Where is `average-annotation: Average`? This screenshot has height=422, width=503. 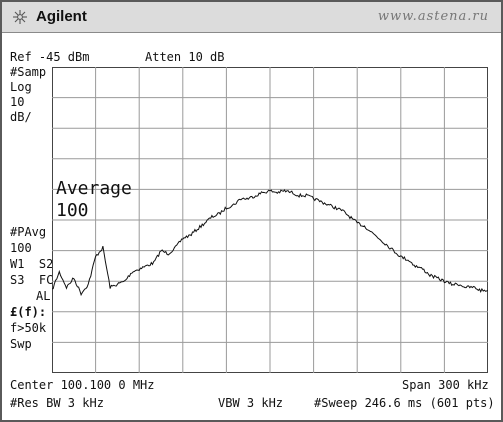
average-annotation: Average is located at coordinates (94, 188).